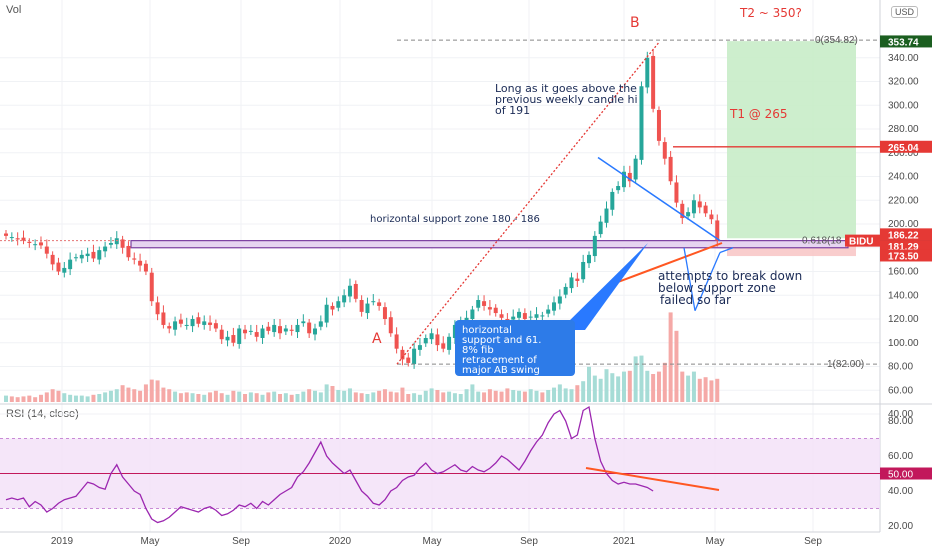 This screenshot has height=550, width=932. Describe the element at coordinates (478, 350) in the screenshot. I see `callout-line: 8% fib` at that location.